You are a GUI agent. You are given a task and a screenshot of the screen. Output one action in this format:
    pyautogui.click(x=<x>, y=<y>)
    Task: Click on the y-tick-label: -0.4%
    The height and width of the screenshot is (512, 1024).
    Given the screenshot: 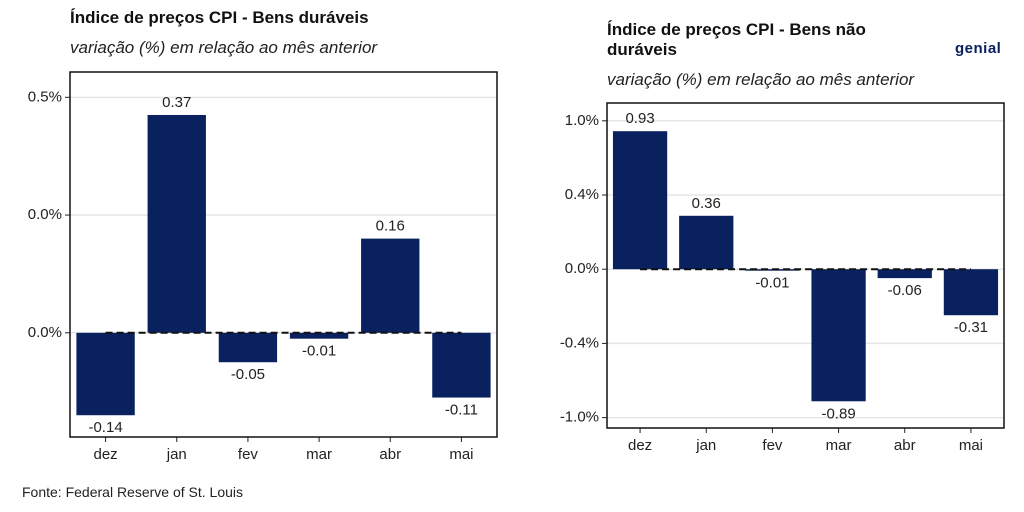 What is the action you would take?
    pyautogui.click(x=579, y=342)
    